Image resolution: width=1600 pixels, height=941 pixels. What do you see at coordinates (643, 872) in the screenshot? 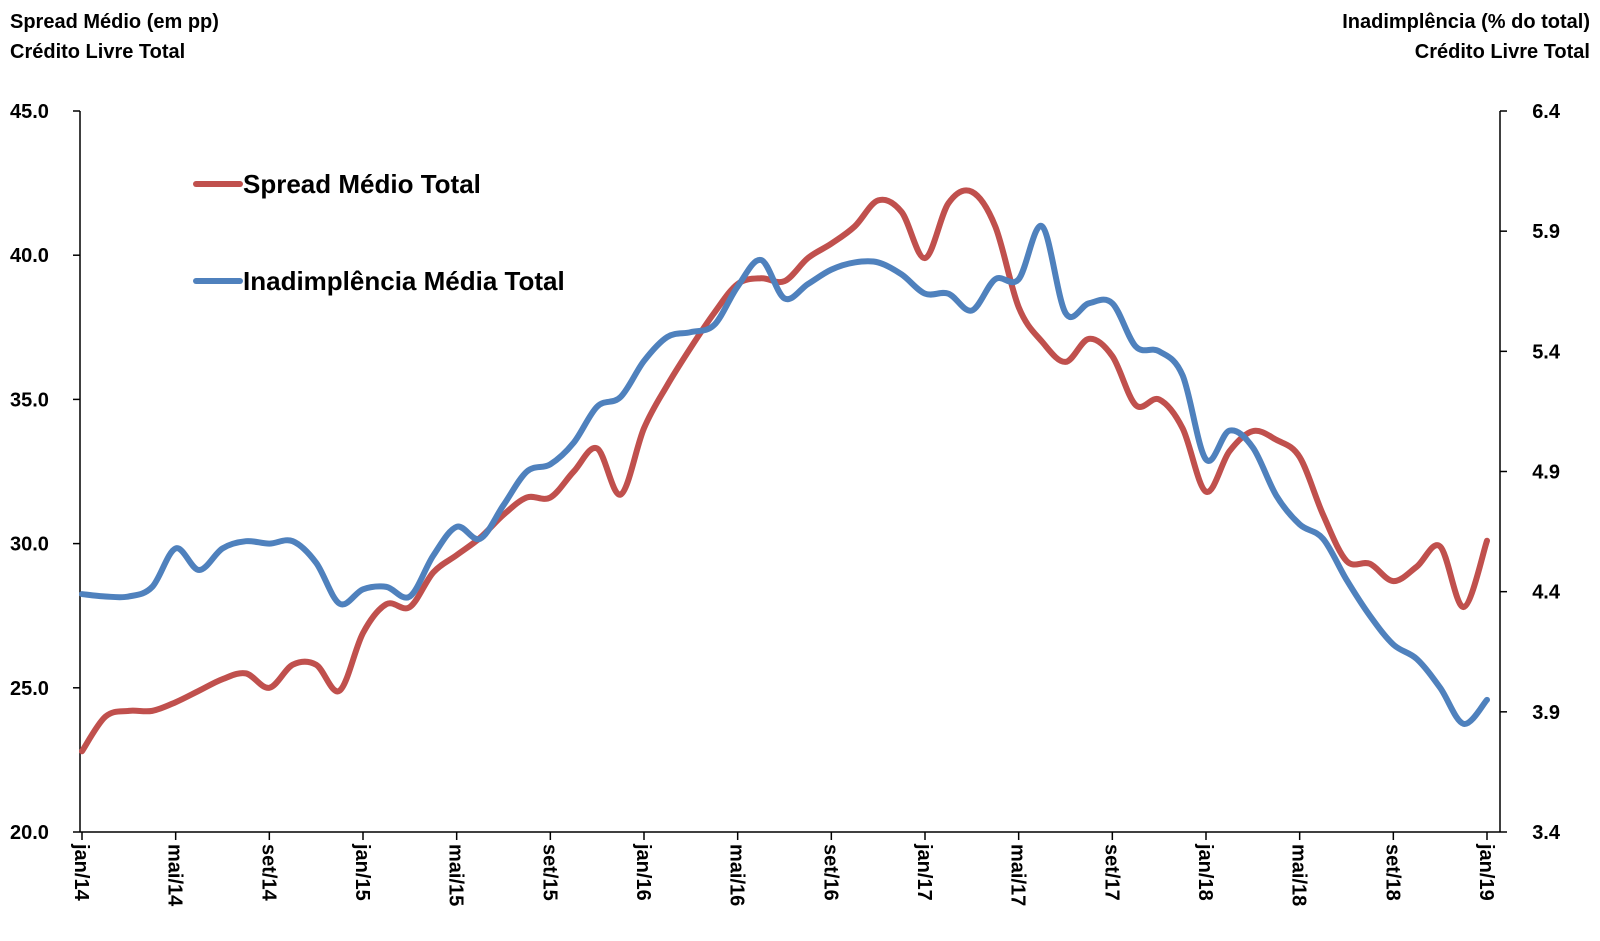
I see `x-tick-label: jan/16` at bounding box center [643, 872].